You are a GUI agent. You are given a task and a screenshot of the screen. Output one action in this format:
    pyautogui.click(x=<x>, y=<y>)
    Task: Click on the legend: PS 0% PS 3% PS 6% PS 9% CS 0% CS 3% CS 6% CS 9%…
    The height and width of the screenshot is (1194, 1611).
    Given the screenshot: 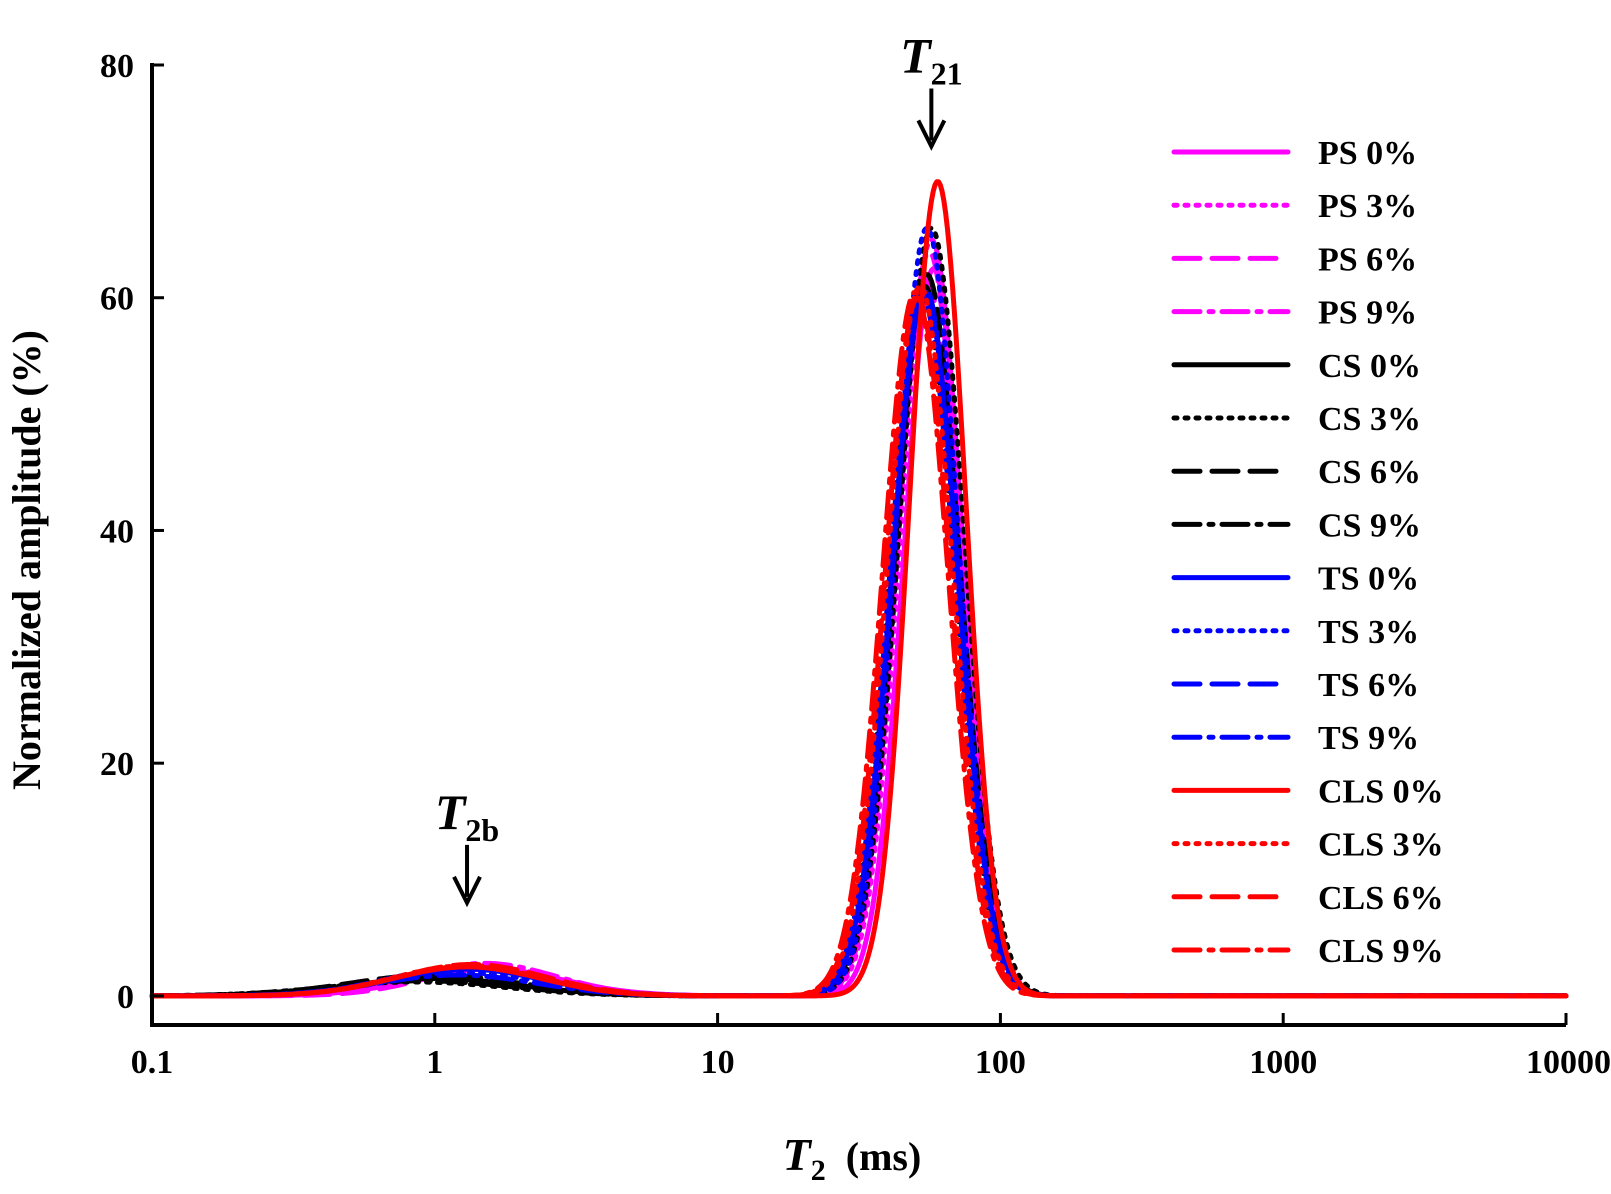 What is the action you would take?
    pyautogui.click(x=1307, y=552)
    